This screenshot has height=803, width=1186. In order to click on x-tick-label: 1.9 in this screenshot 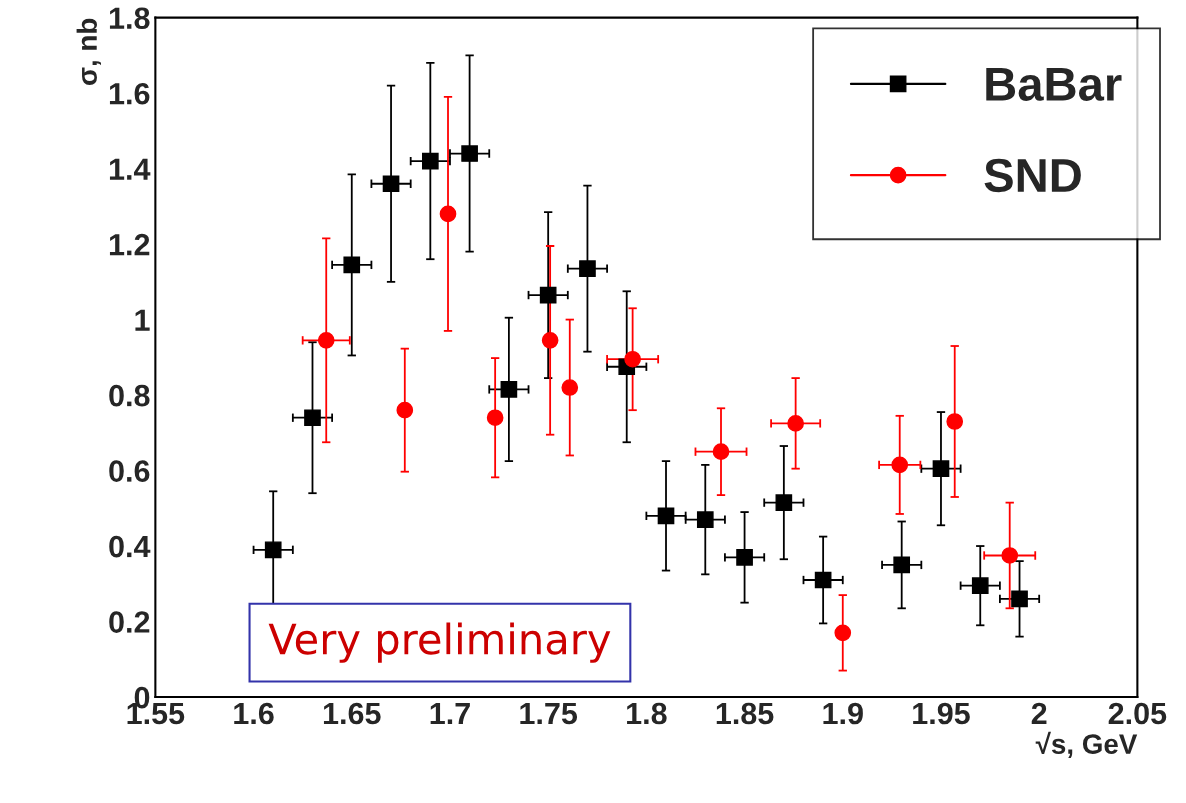, I will do `click(843, 713)`.